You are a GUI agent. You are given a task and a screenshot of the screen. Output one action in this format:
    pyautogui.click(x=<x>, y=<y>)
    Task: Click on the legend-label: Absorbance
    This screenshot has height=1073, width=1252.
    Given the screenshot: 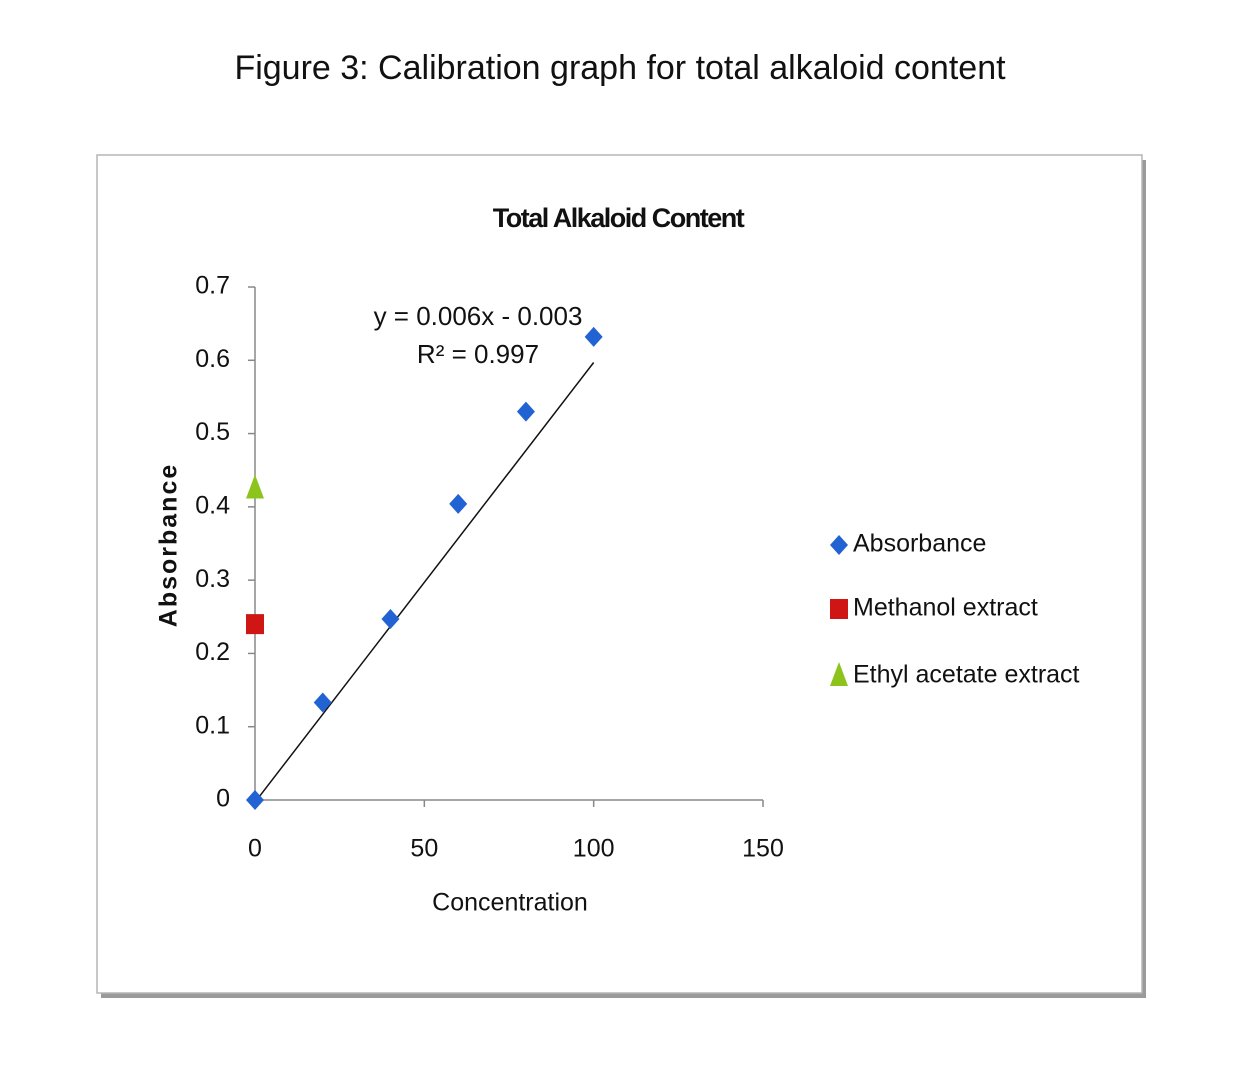 What is the action you would take?
    pyautogui.click(x=919, y=544)
    